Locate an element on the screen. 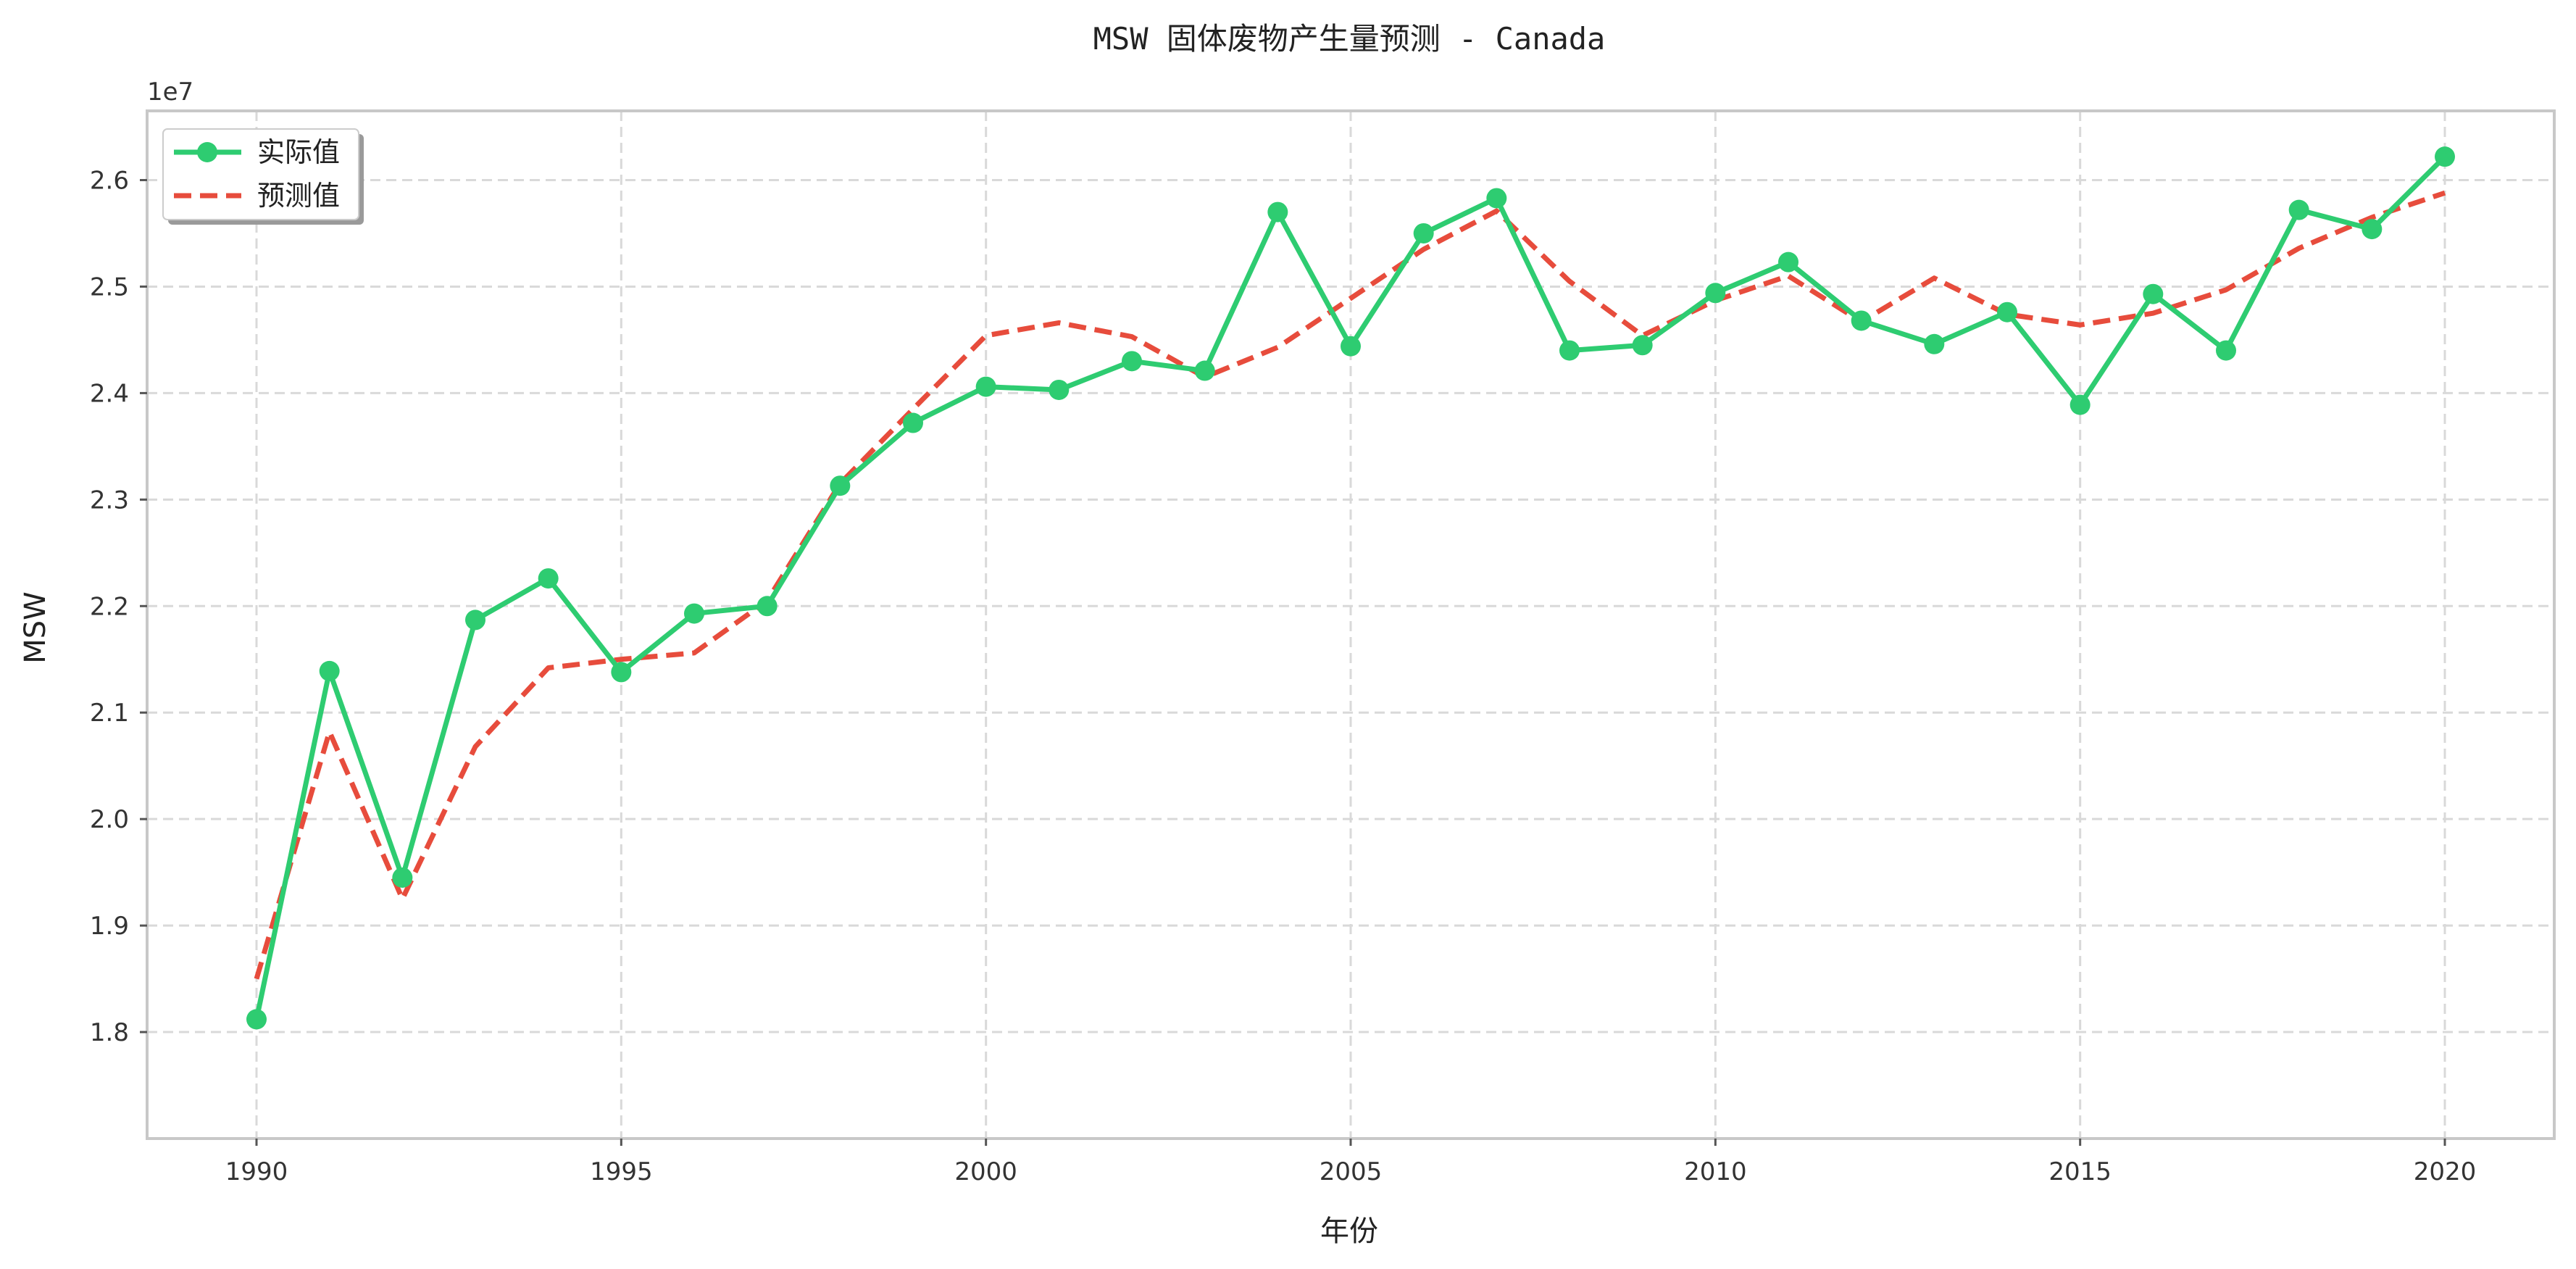 The image size is (2576, 1269). x-tick-label: 1995 is located at coordinates (621, 1171).